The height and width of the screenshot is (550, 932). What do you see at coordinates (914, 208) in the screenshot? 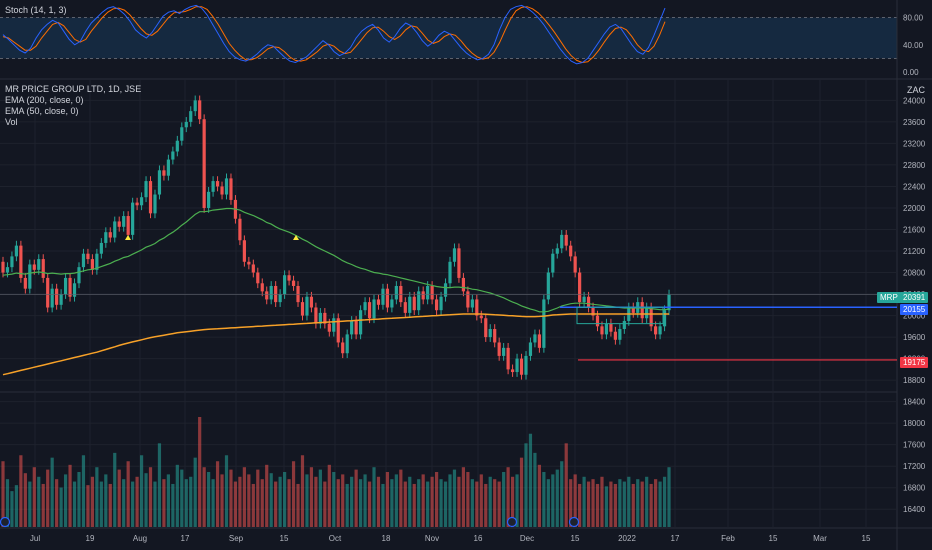
I see `price-tick-label: 22000` at bounding box center [914, 208].